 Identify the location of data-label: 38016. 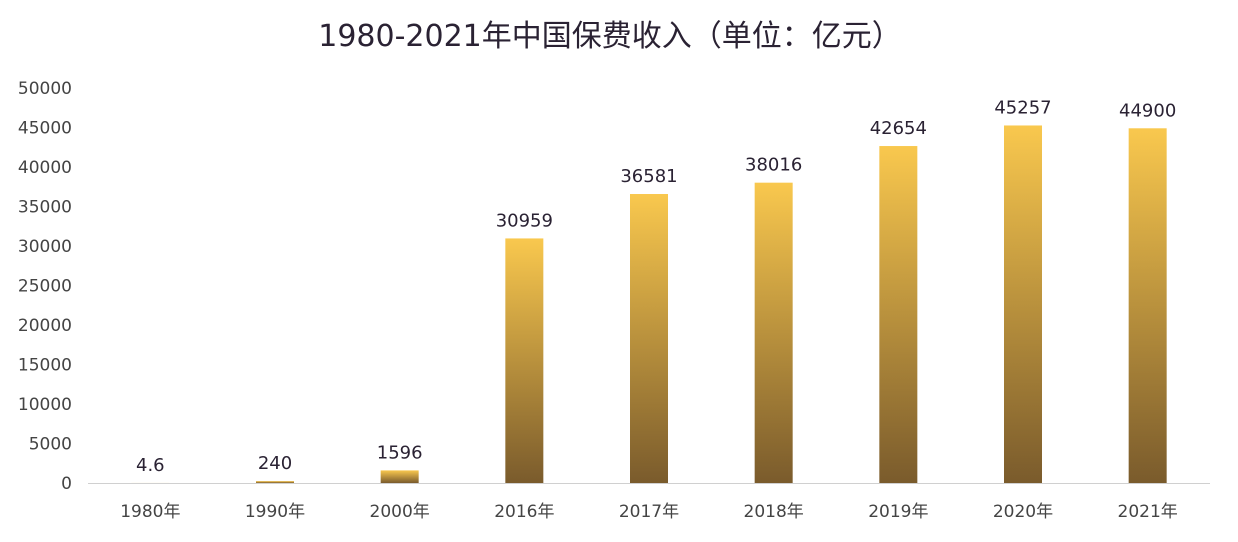
(773, 165).